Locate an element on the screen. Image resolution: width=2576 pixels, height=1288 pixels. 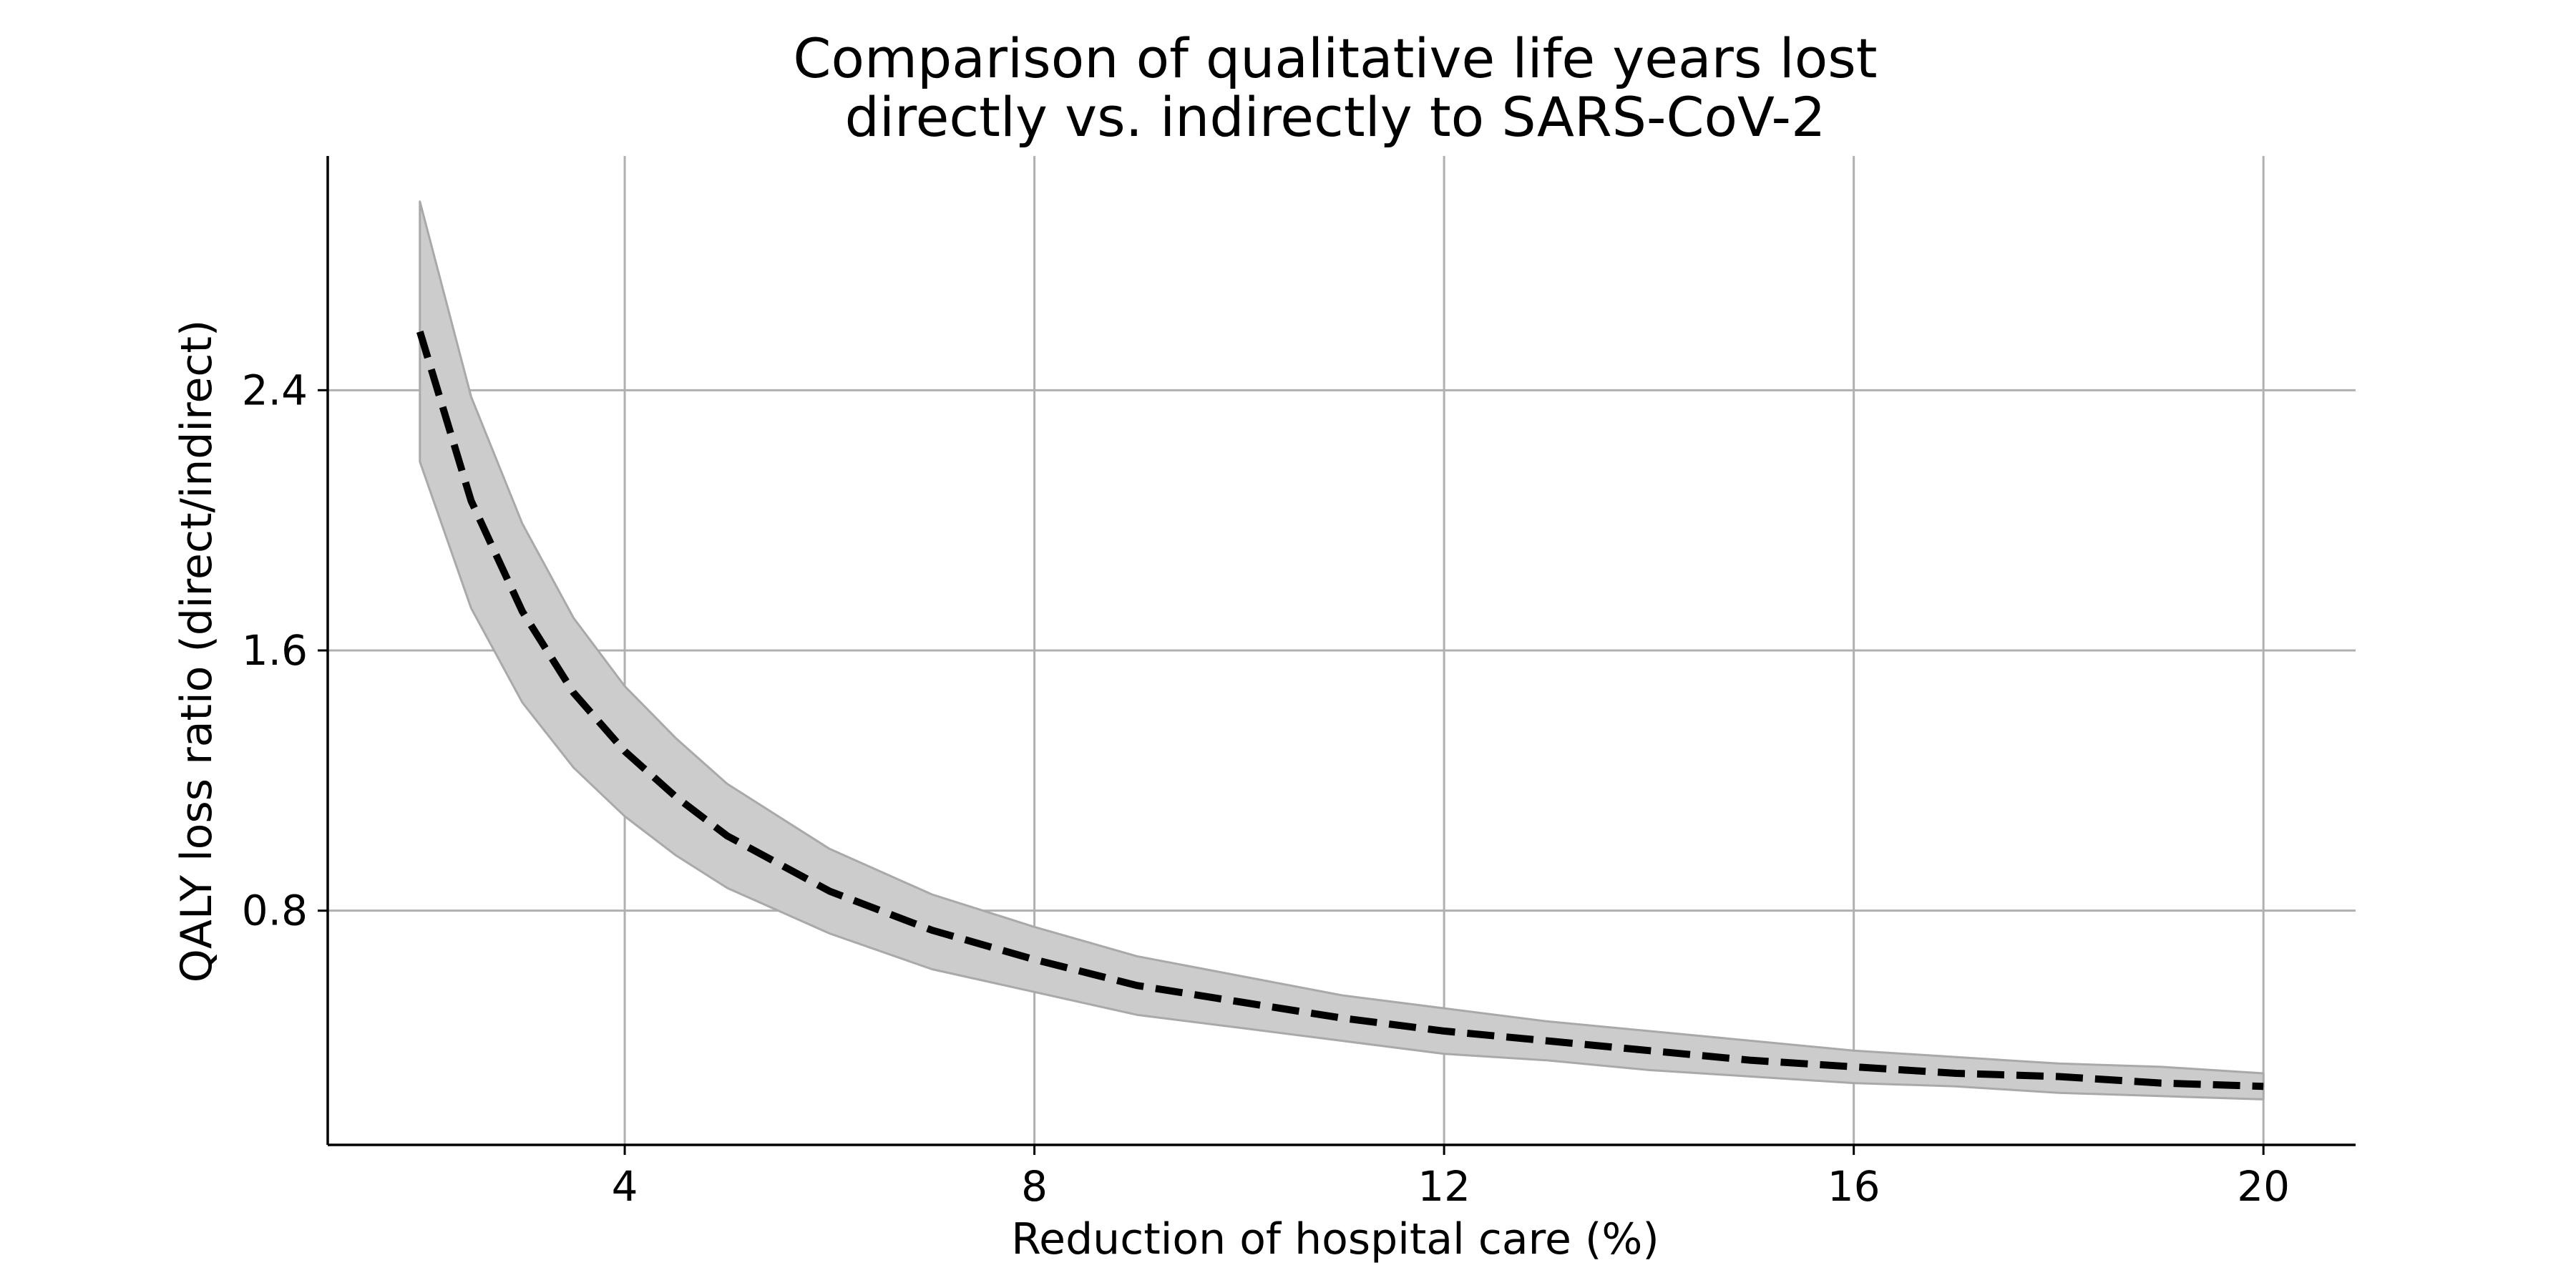
x-tick-label-4: 4 is located at coordinates (625, 1186).